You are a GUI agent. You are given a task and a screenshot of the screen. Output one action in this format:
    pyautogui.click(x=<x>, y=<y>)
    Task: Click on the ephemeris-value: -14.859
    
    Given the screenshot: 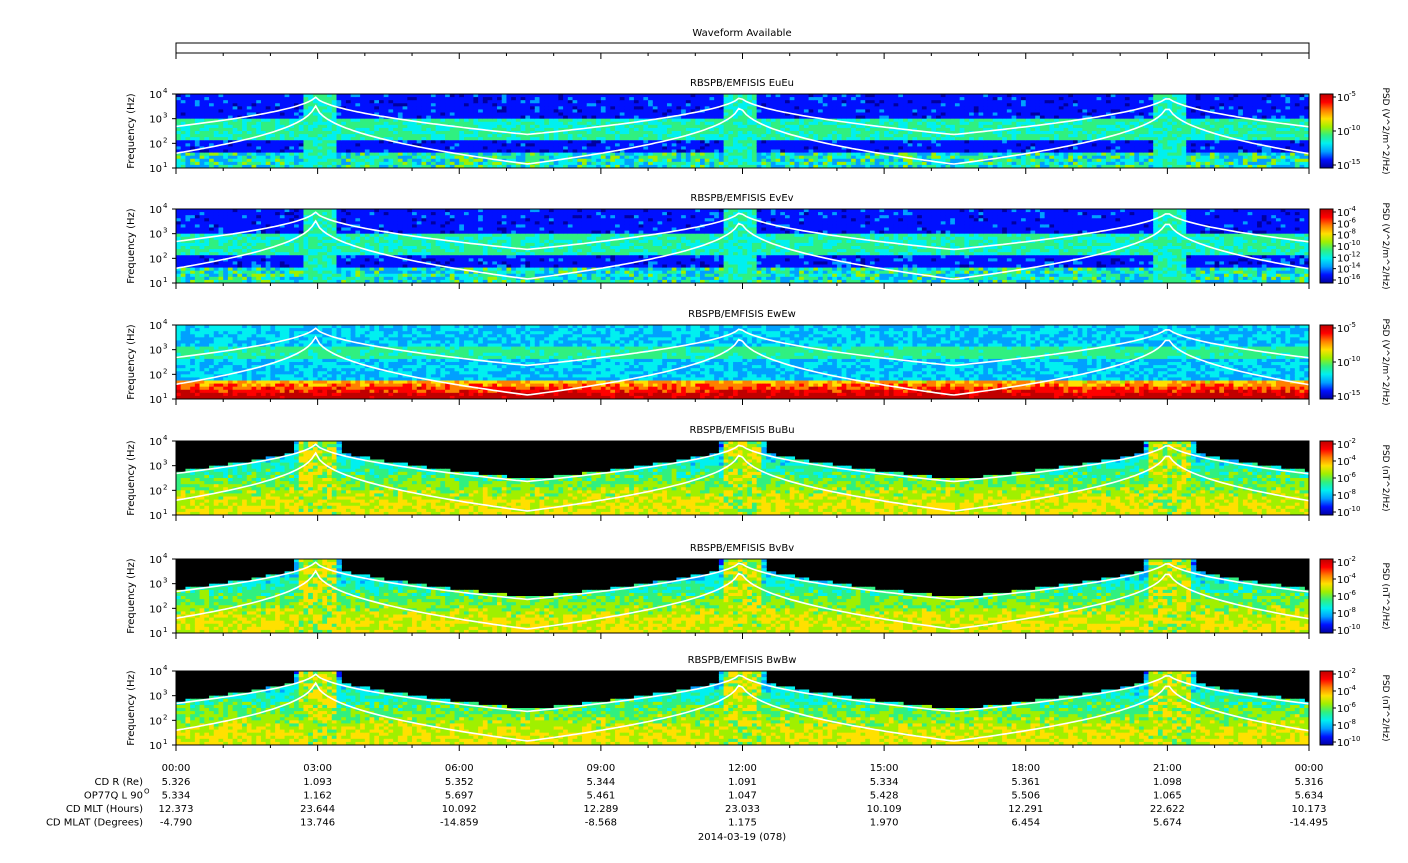 What is the action you would take?
    pyautogui.click(x=459, y=823)
    